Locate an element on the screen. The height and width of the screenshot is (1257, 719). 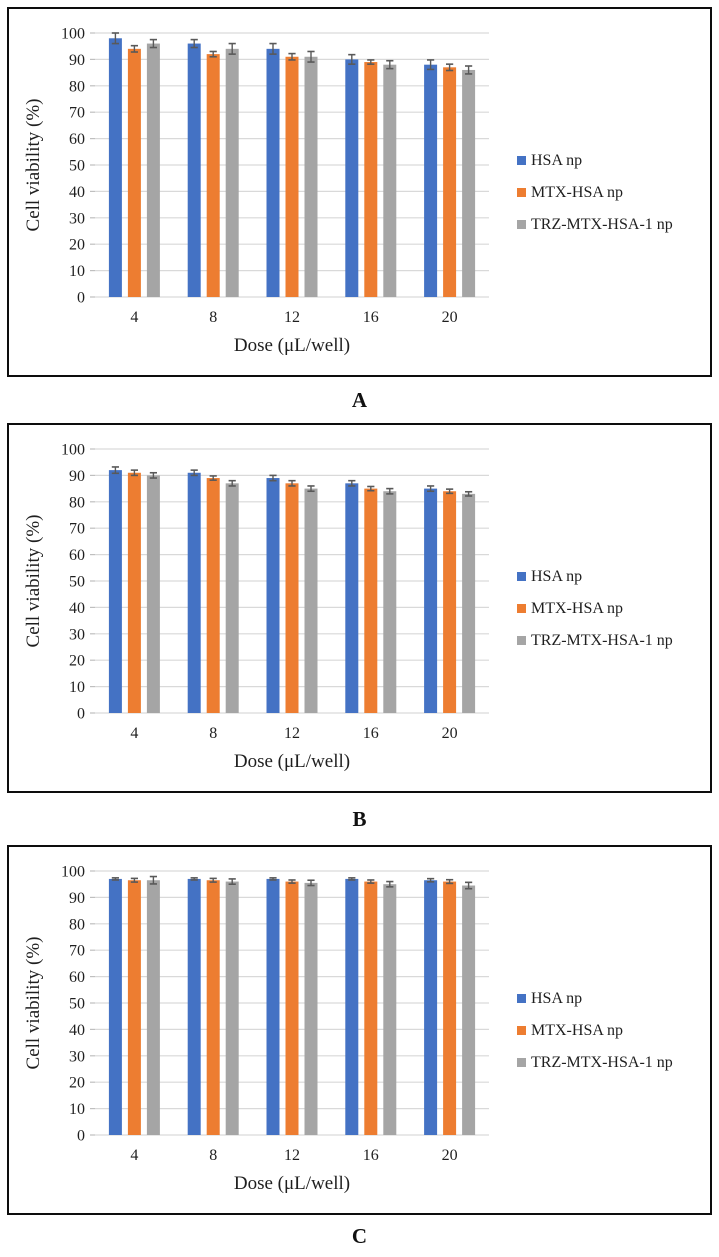
panel-label-b: B is located at coordinates (359, 818).